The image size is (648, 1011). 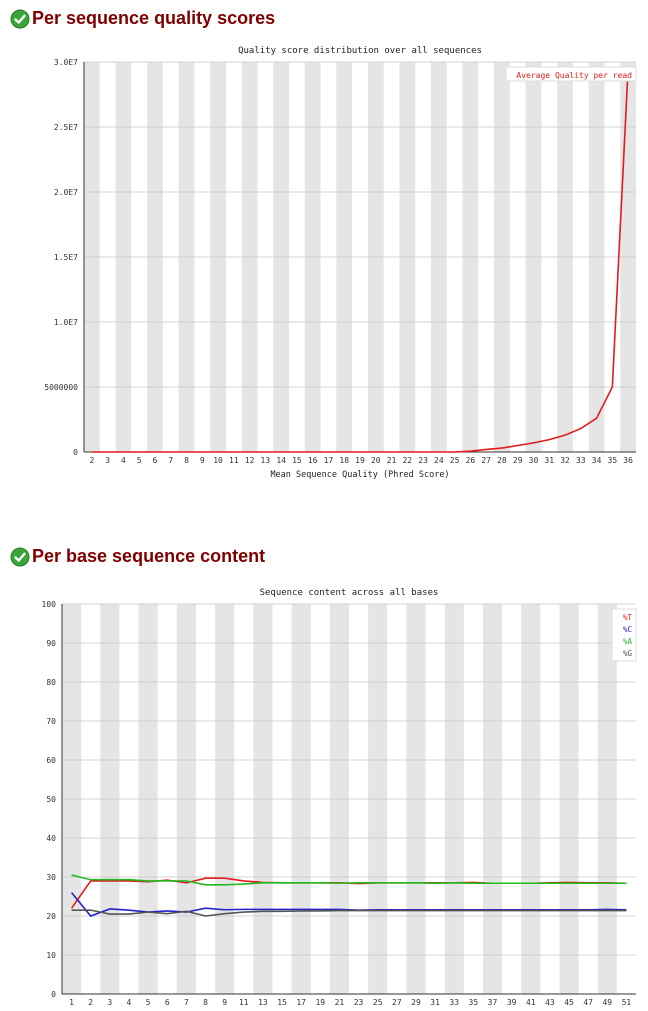 I want to click on x-tick-label: 20, so click(x=376, y=460).